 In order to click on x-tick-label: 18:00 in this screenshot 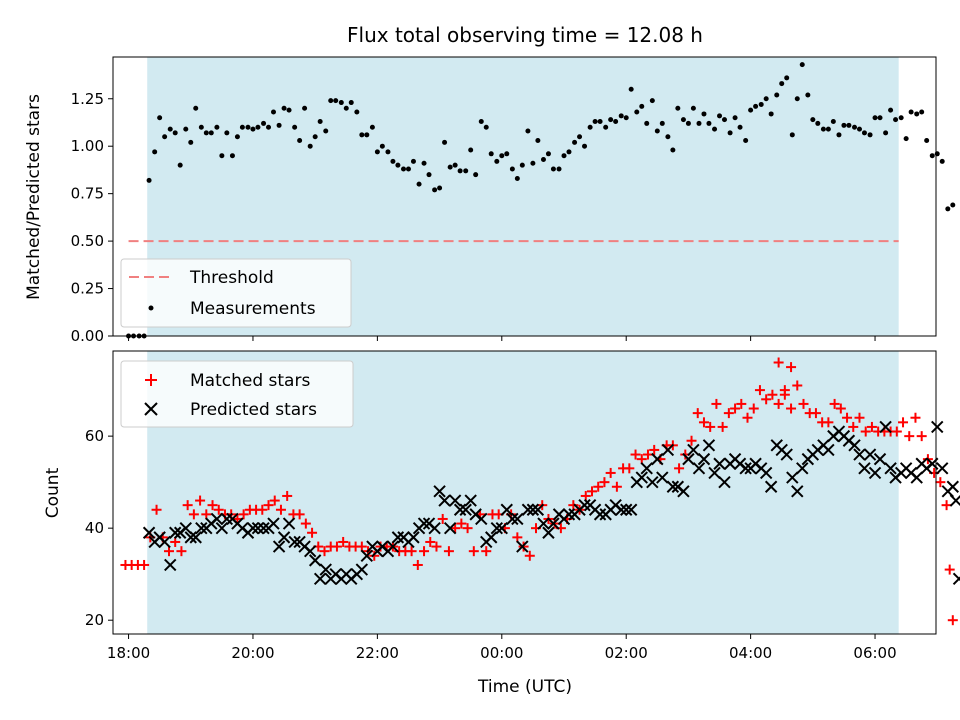, I will do `click(128, 653)`.